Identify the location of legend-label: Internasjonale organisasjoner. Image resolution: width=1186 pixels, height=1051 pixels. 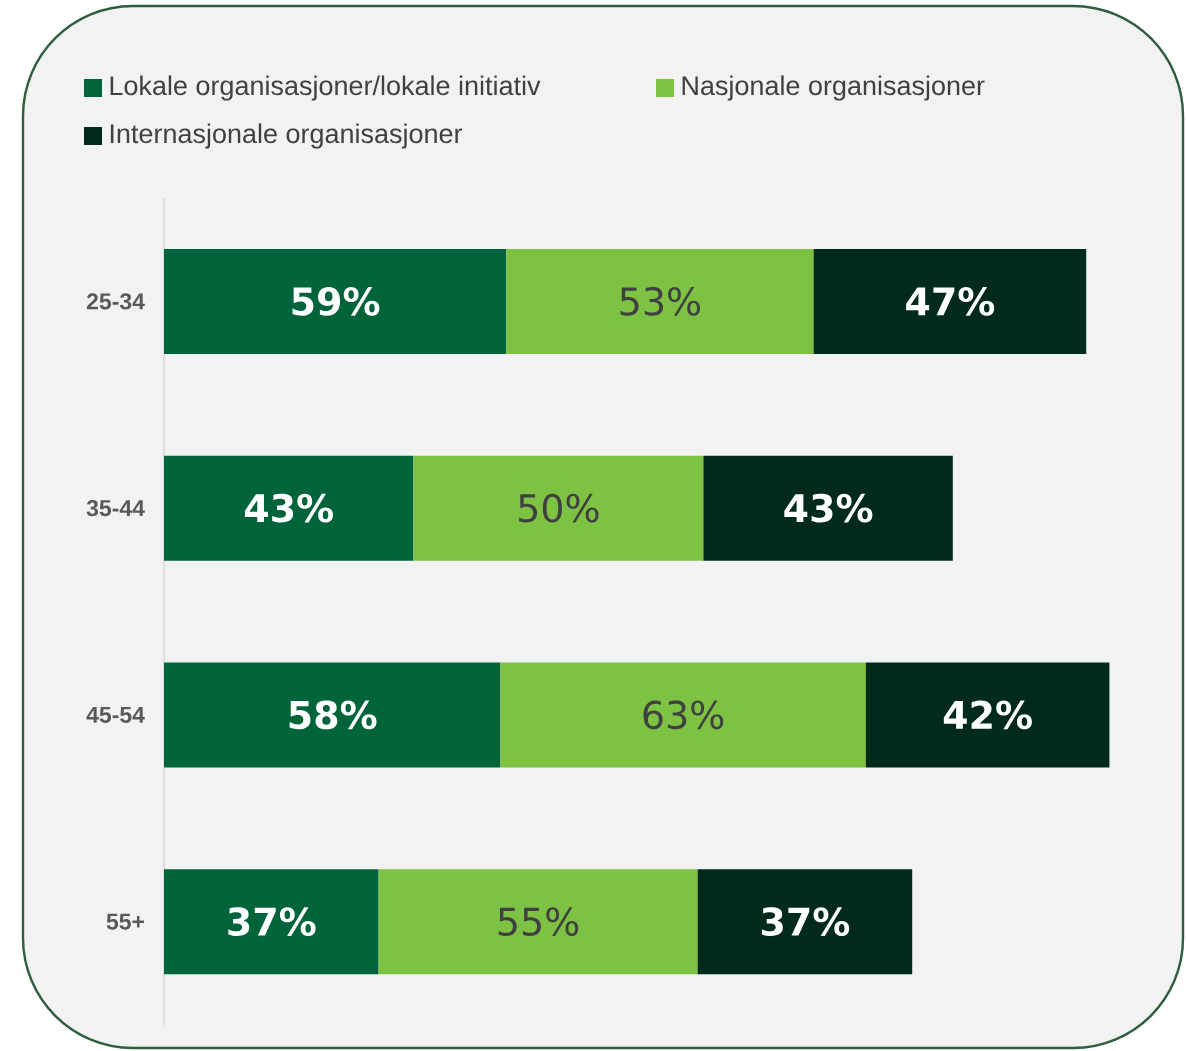
(286, 136).